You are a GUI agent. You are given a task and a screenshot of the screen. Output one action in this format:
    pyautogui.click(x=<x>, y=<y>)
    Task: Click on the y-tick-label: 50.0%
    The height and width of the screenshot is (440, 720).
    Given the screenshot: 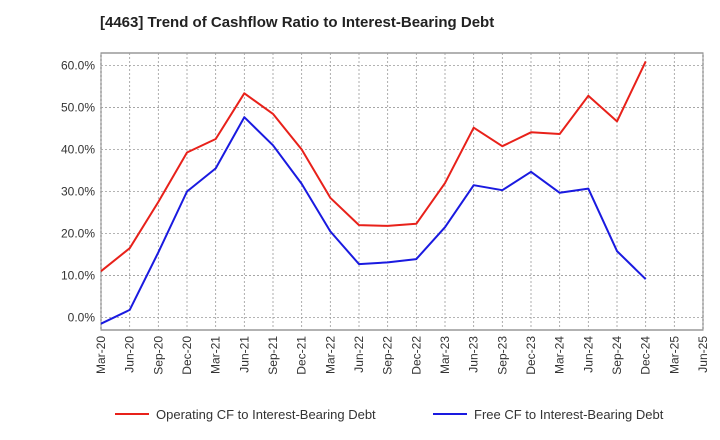 What is the action you would take?
    pyautogui.click(x=78, y=108)
    